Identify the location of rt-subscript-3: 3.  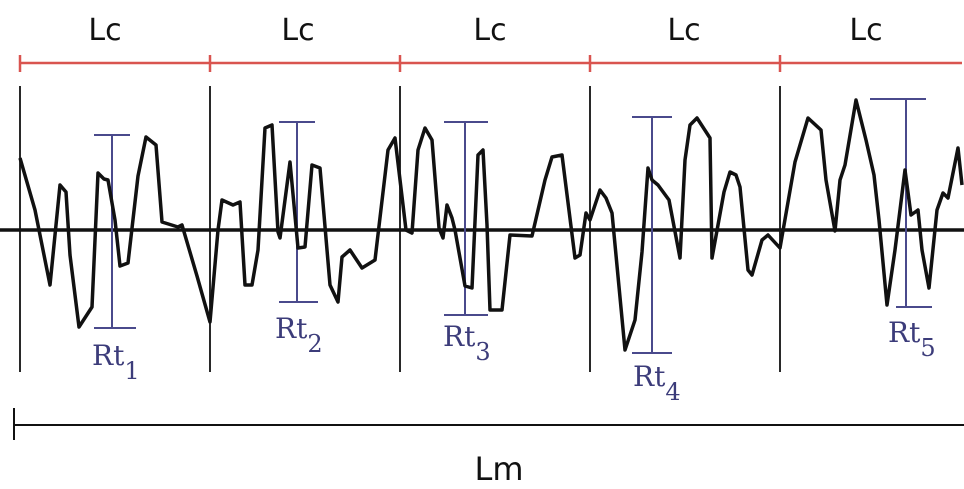
(482, 352).